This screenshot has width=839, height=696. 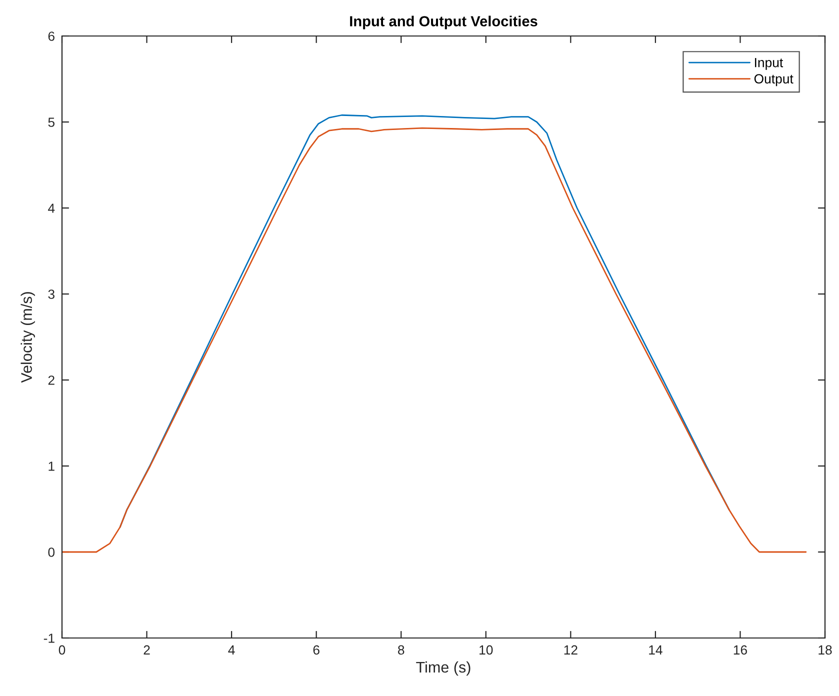 What do you see at coordinates (316, 650) in the screenshot?
I see `x-tick-label: 6` at bounding box center [316, 650].